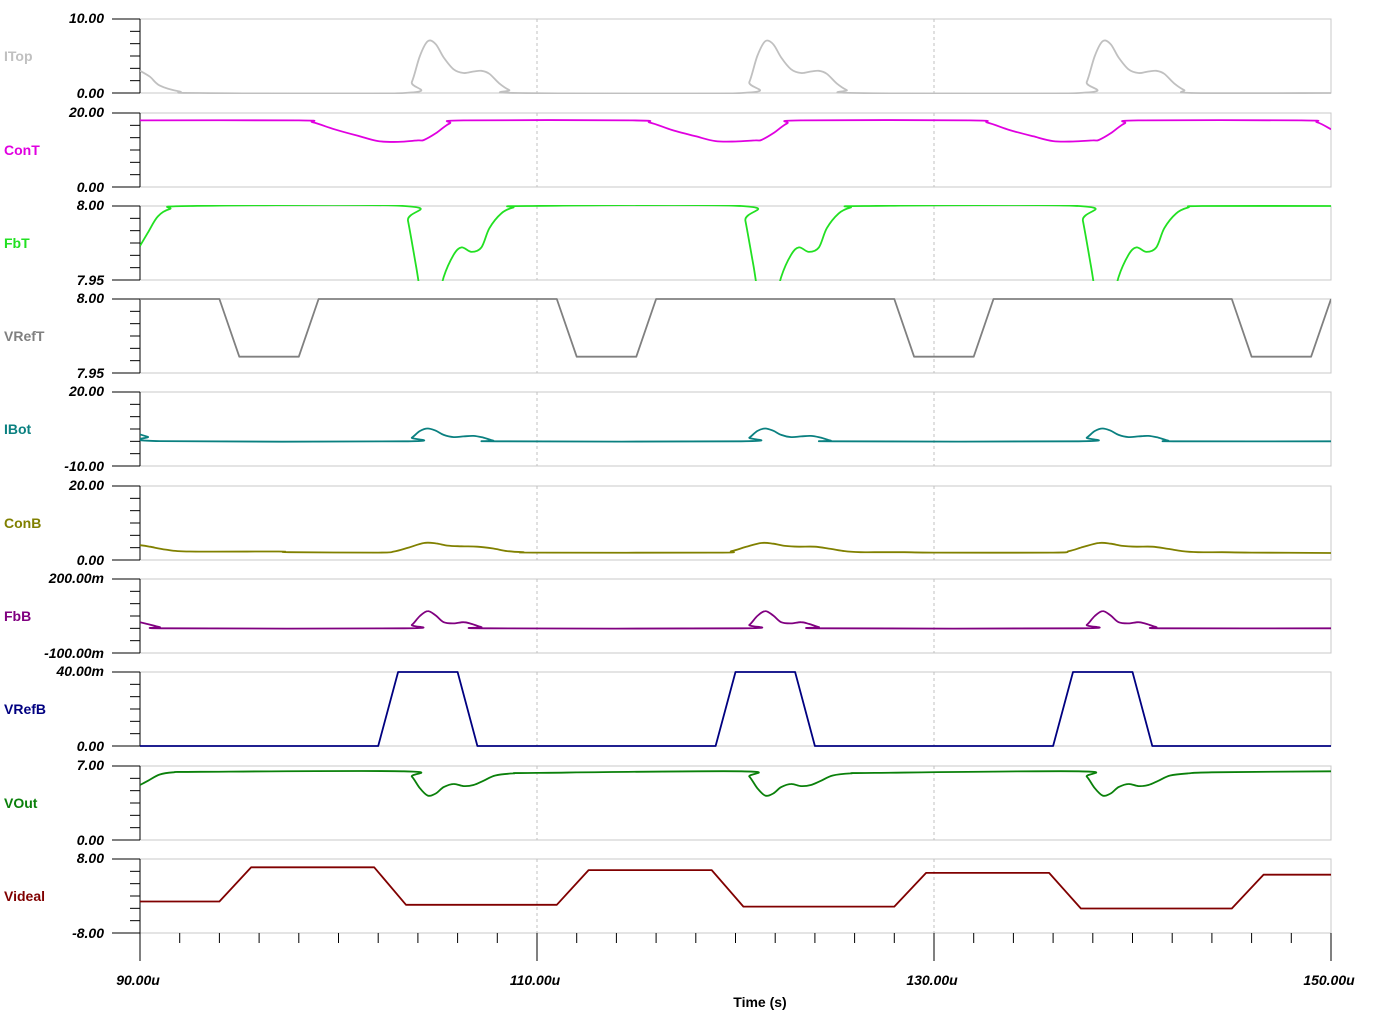 The width and height of the screenshot is (1383, 1023). What do you see at coordinates (735, 620) in the screenshot?
I see `series-line-fbb` at bounding box center [735, 620].